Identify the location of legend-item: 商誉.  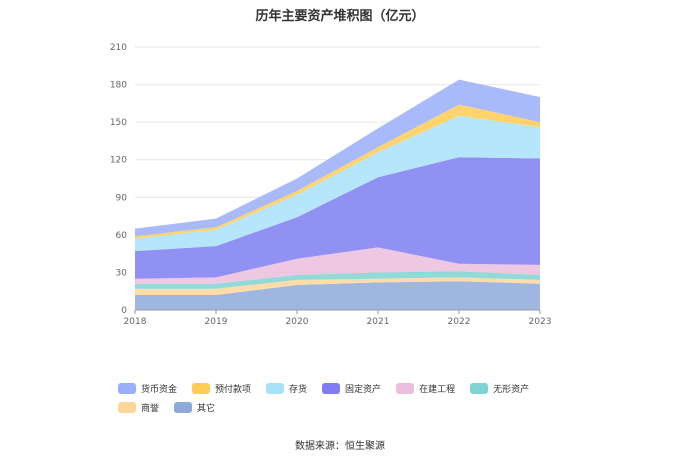
(138, 407).